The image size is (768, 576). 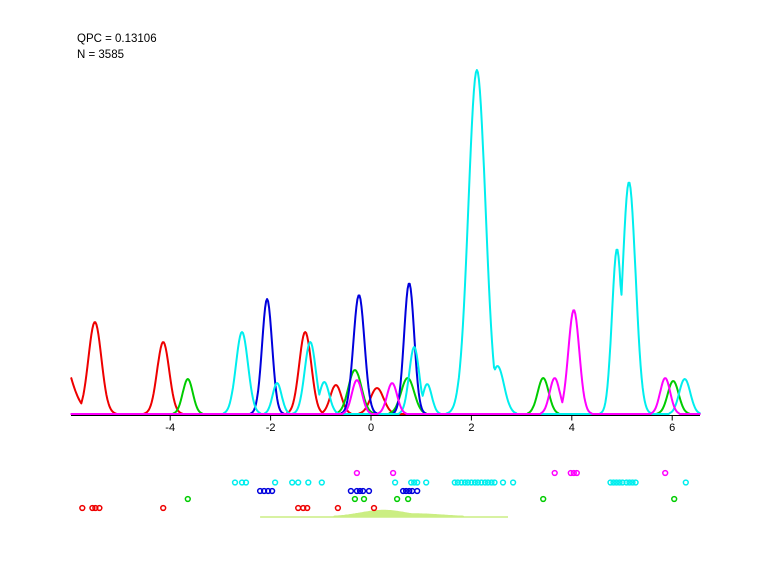 What do you see at coordinates (371, 428) in the screenshot?
I see `x-tick-label: 0` at bounding box center [371, 428].